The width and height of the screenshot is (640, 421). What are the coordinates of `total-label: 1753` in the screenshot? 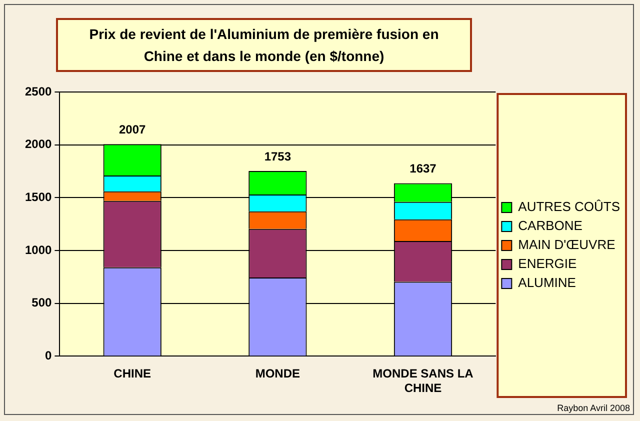 It's located at (278, 156).